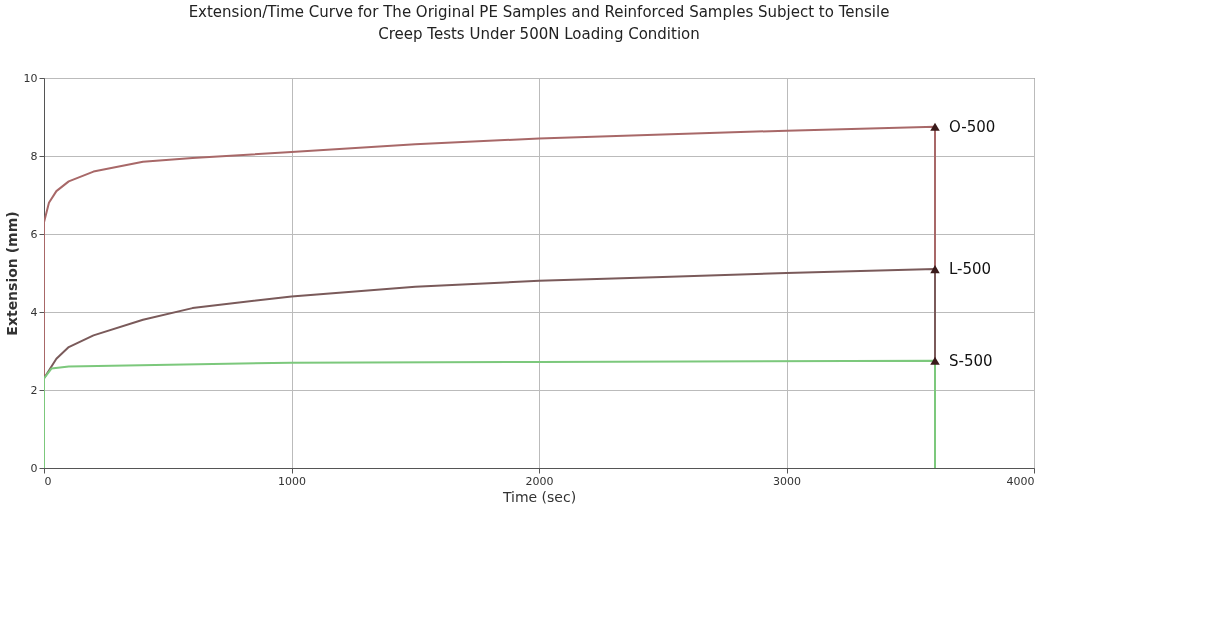 The height and width of the screenshot is (624, 1211). Describe the element at coordinates (11, 273) in the screenshot. I see `y-axis-title: Extension (mm)` at that location.